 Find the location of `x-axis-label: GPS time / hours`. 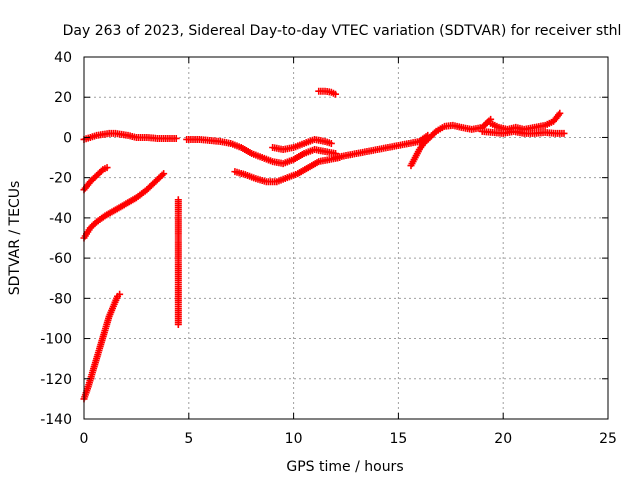

x-axis-label: GPS time / hours is located at coordinates (344, 467).